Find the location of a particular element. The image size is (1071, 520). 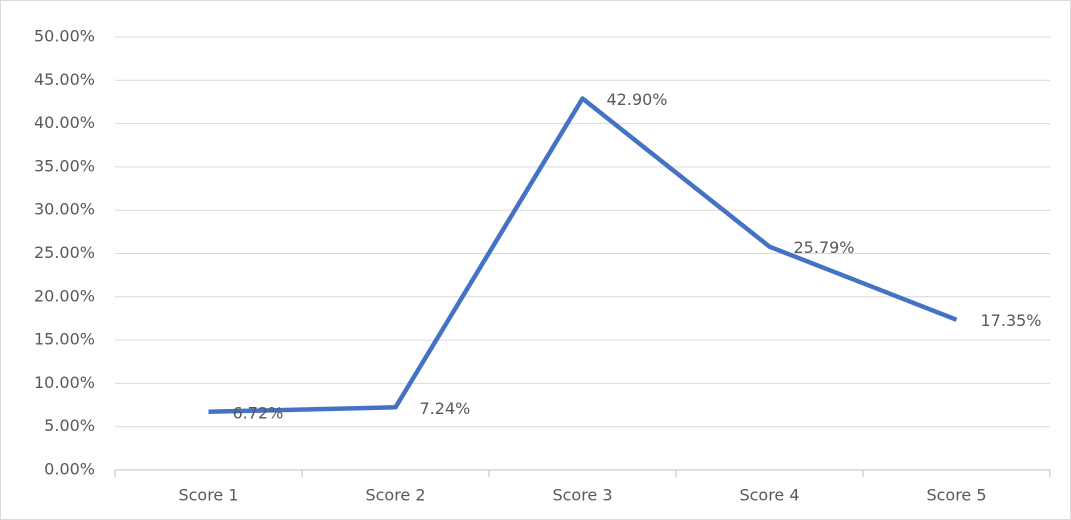

x-tick-label: Score 5 is located at coordinates (956, 495).